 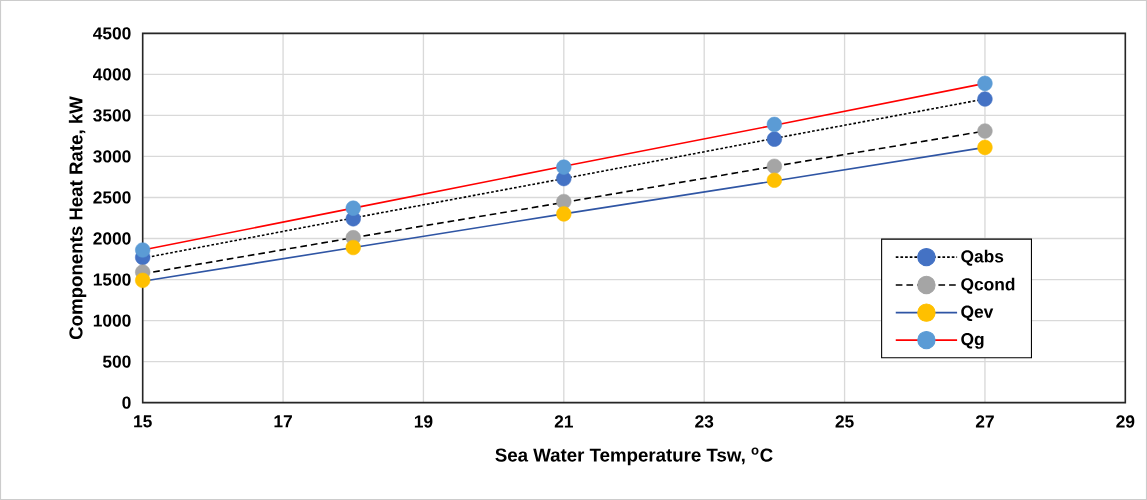 I want to click on legend-label: Qev, so click(x=977, y=313).